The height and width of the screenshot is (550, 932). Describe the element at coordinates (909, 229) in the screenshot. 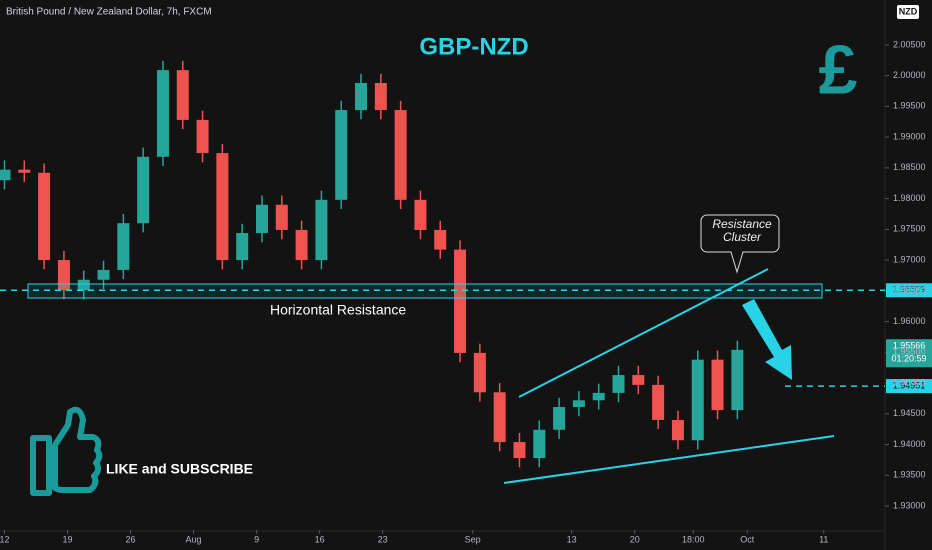

I see `y-tick-label: 1.97500` at that location.